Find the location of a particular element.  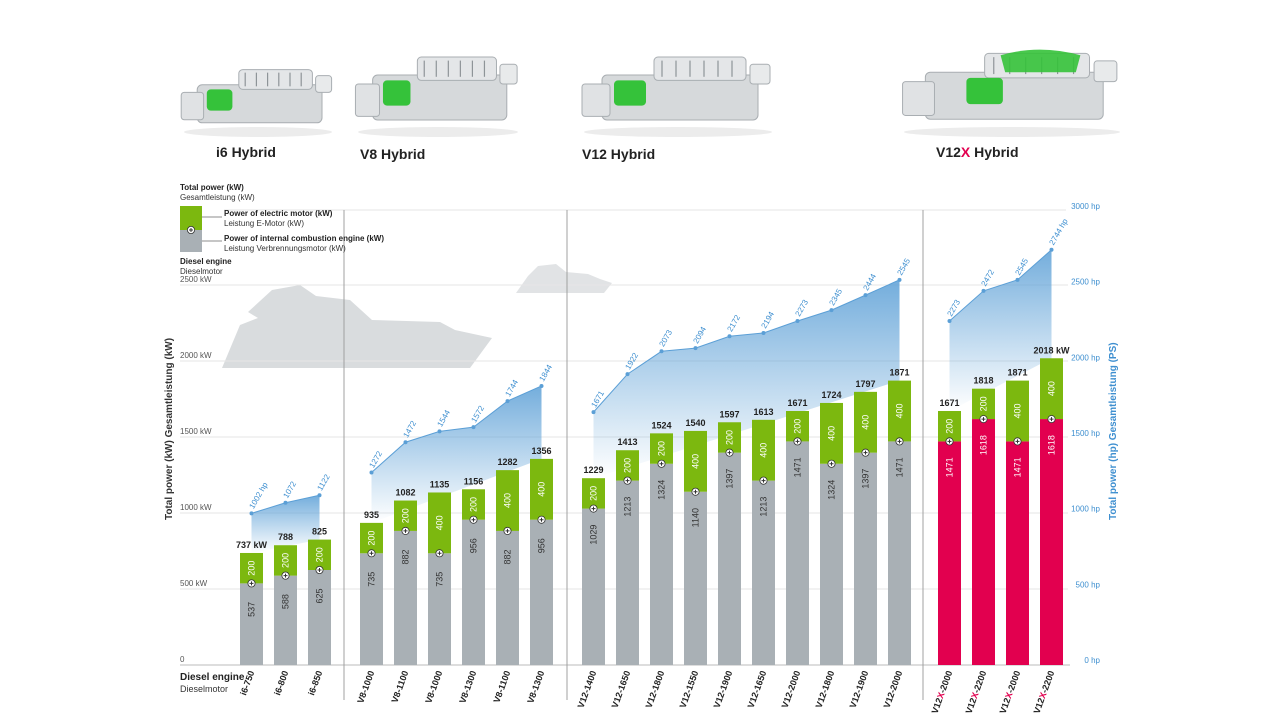

diesel-value-label: 1618 is located at coordinates (1052, 445).